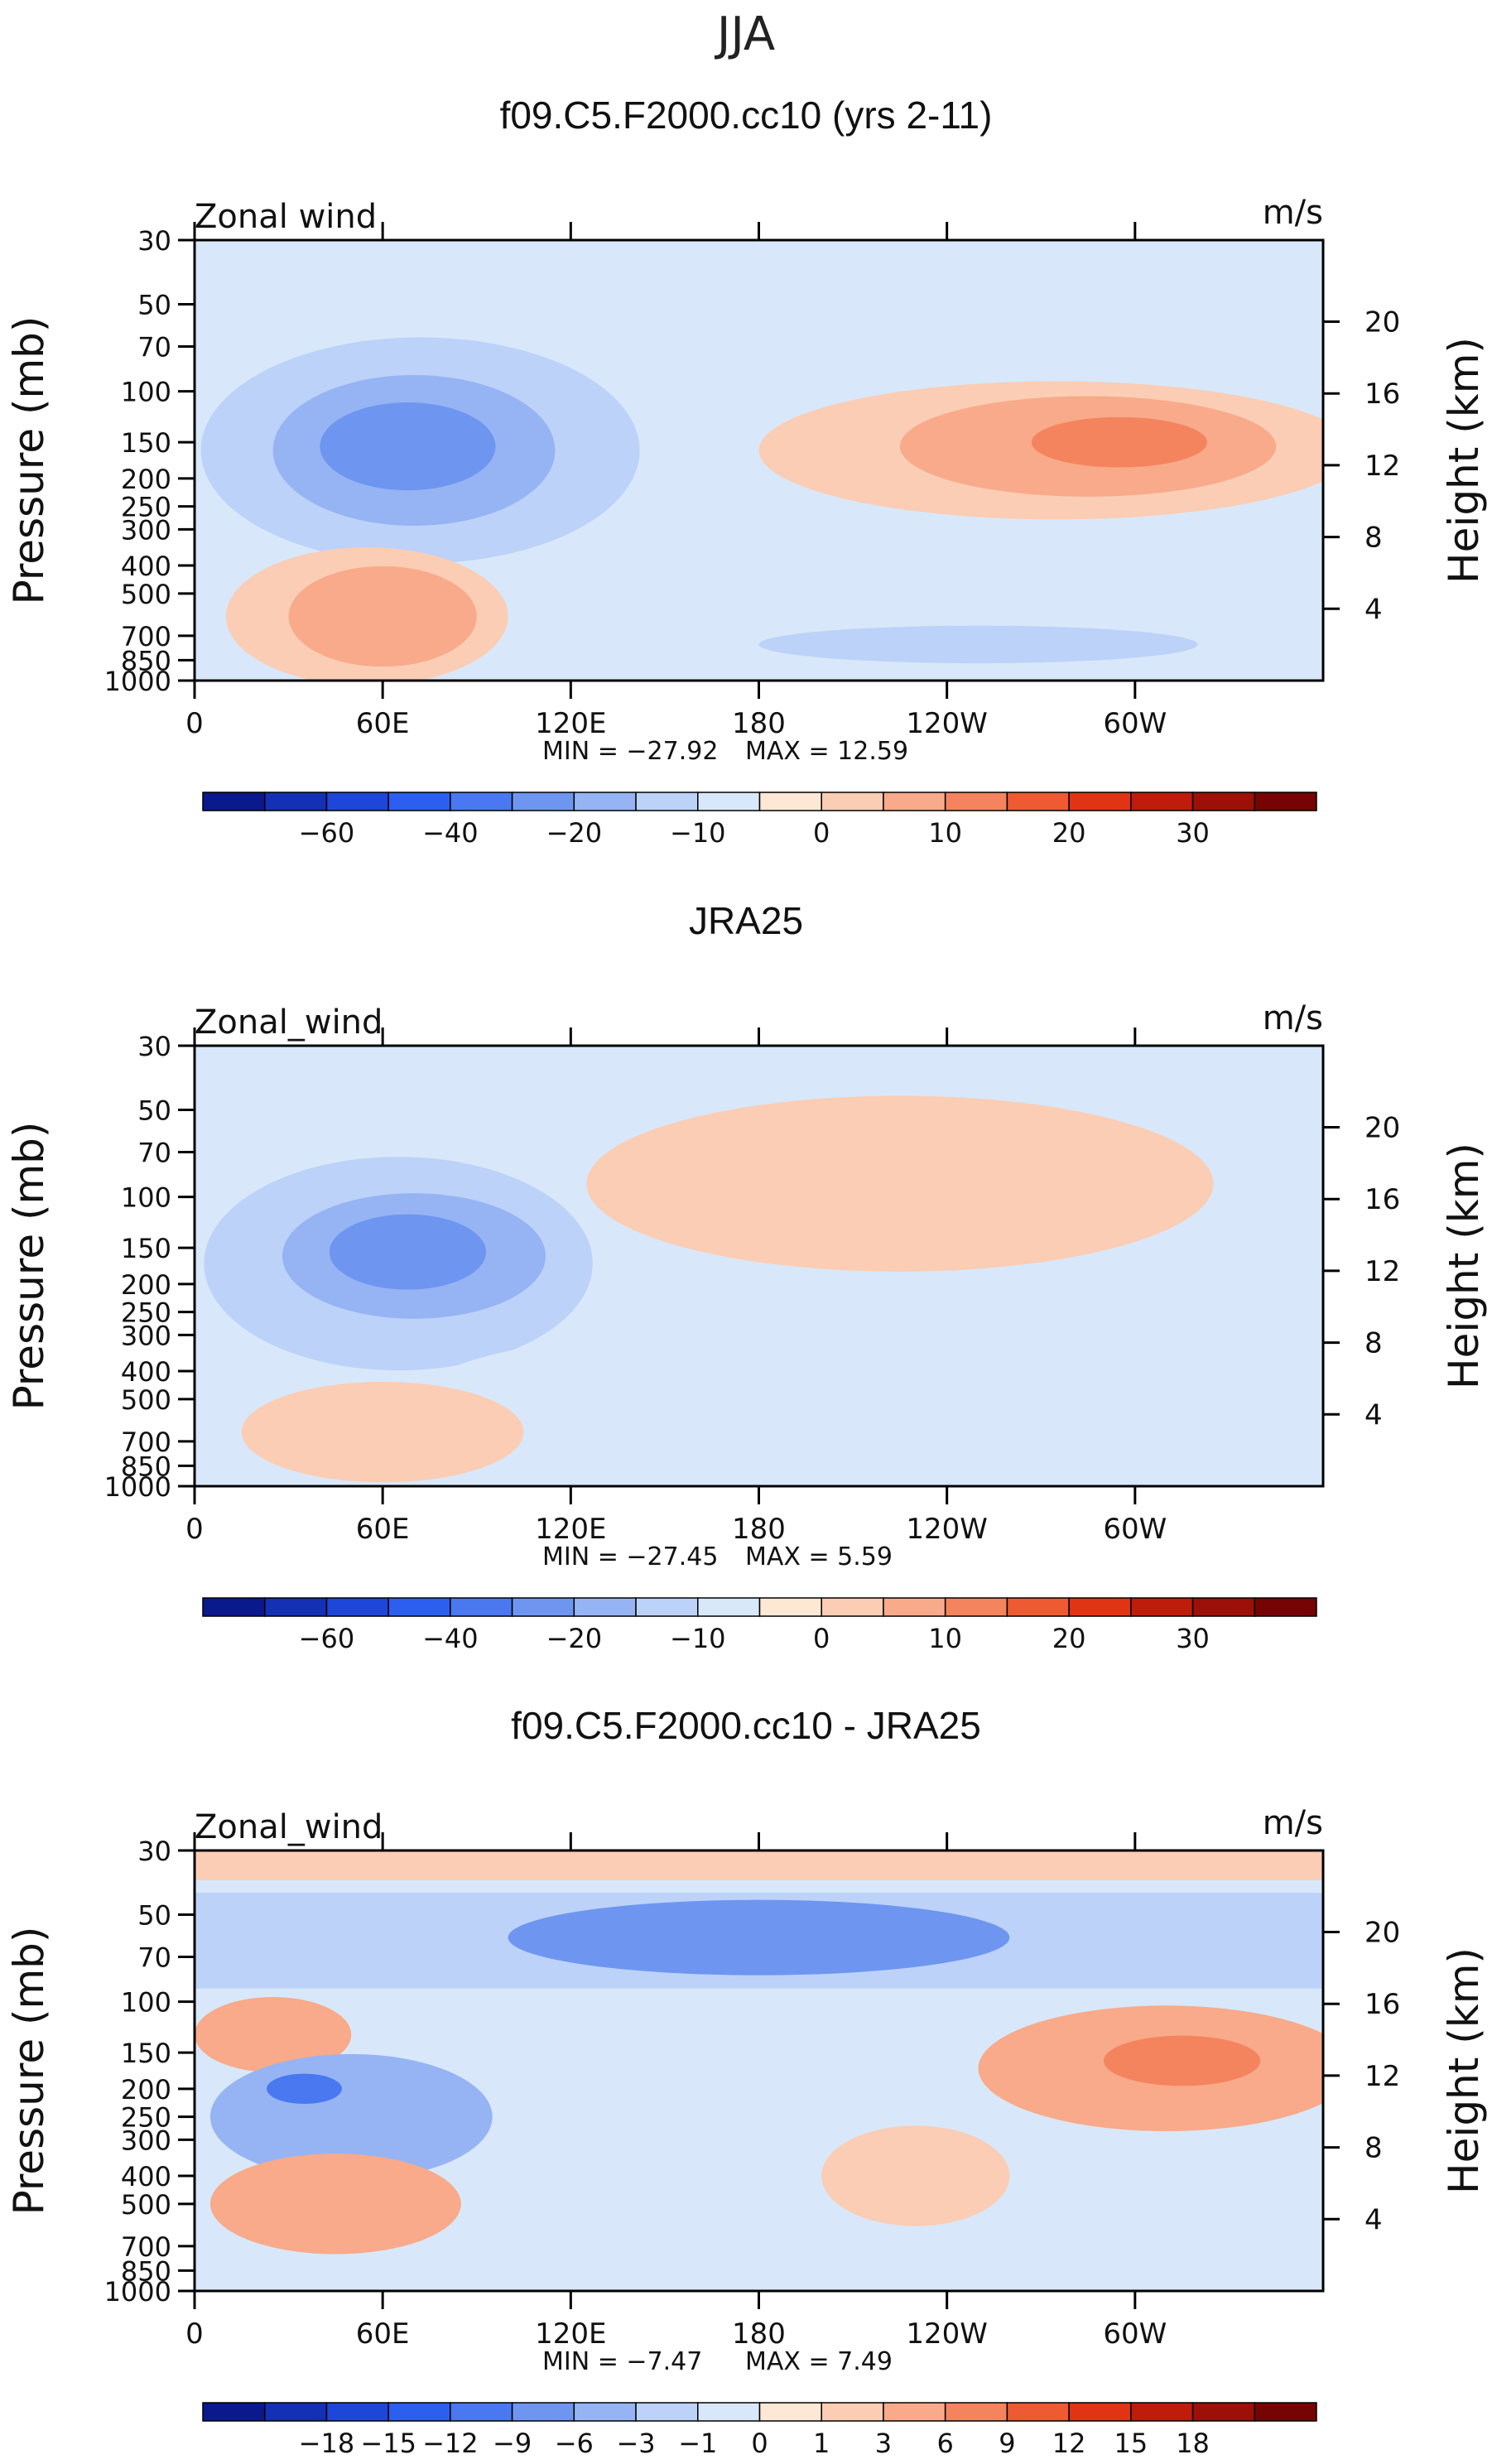  I want to click on contour-upper-negative-core, so click(759, 1938).